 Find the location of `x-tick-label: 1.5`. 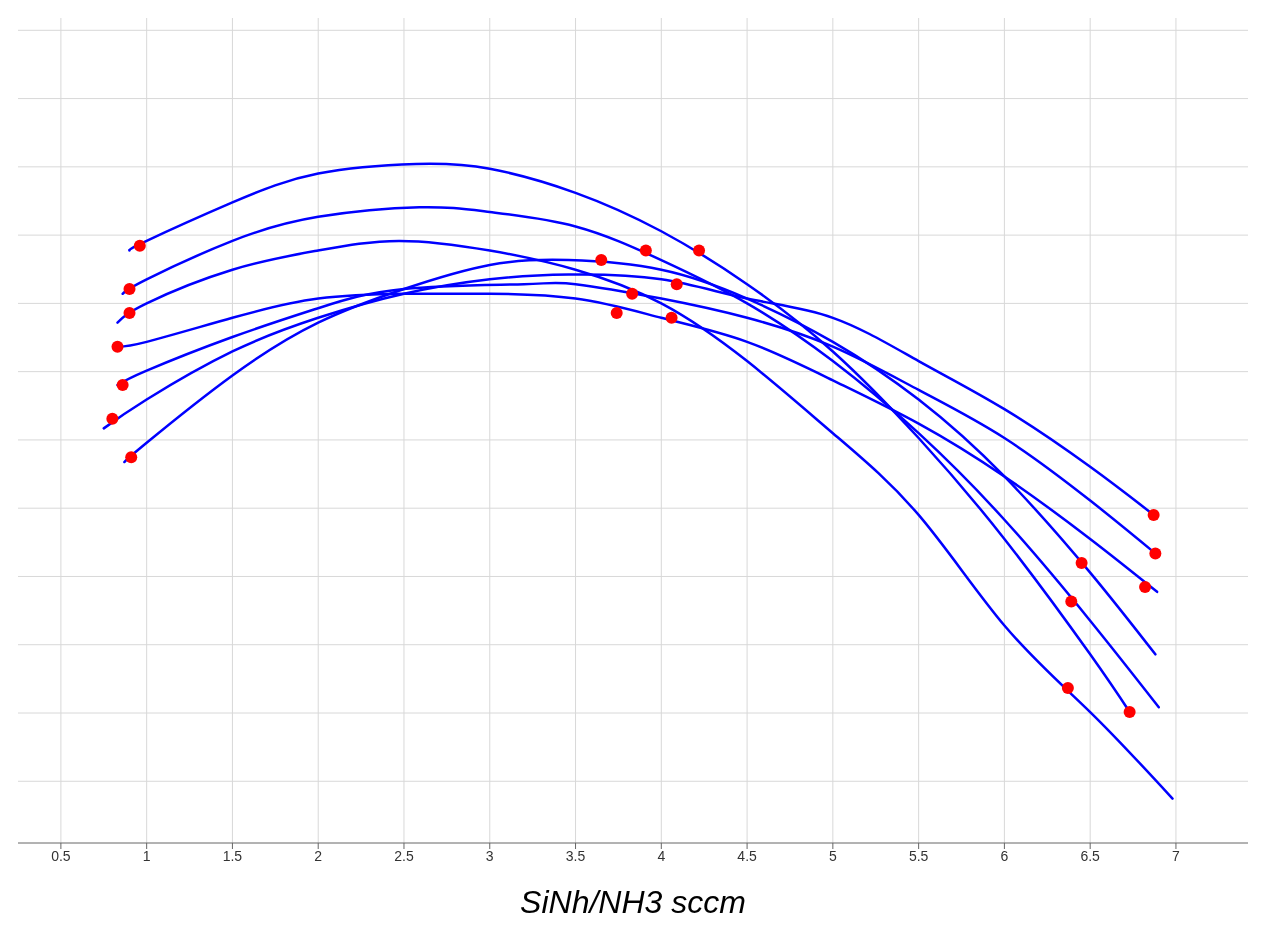

x-tick-label: 1.5 is located at coordinates (232, 855).